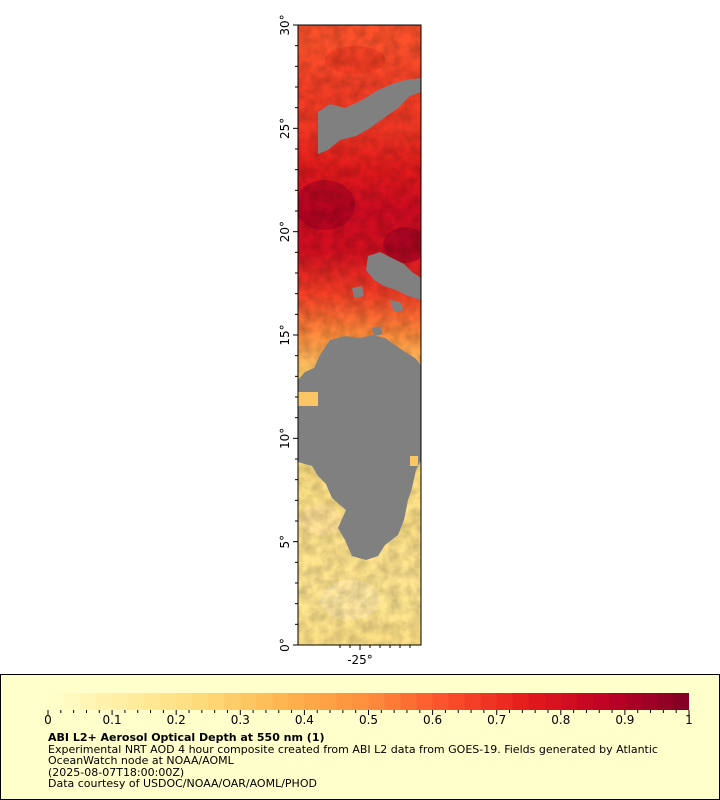 The height and width of the screenshot is (800, 720). What do you see at coordinates (285, 231) in the screenshot?
I see `y-tick-label: 20°` at bounding box center [285, 231].